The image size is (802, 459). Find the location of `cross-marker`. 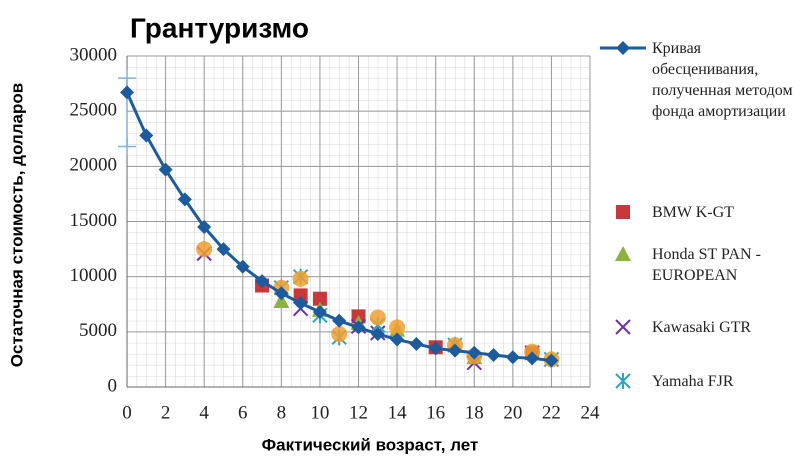

cross-marker is located at coordinates (623, 327).